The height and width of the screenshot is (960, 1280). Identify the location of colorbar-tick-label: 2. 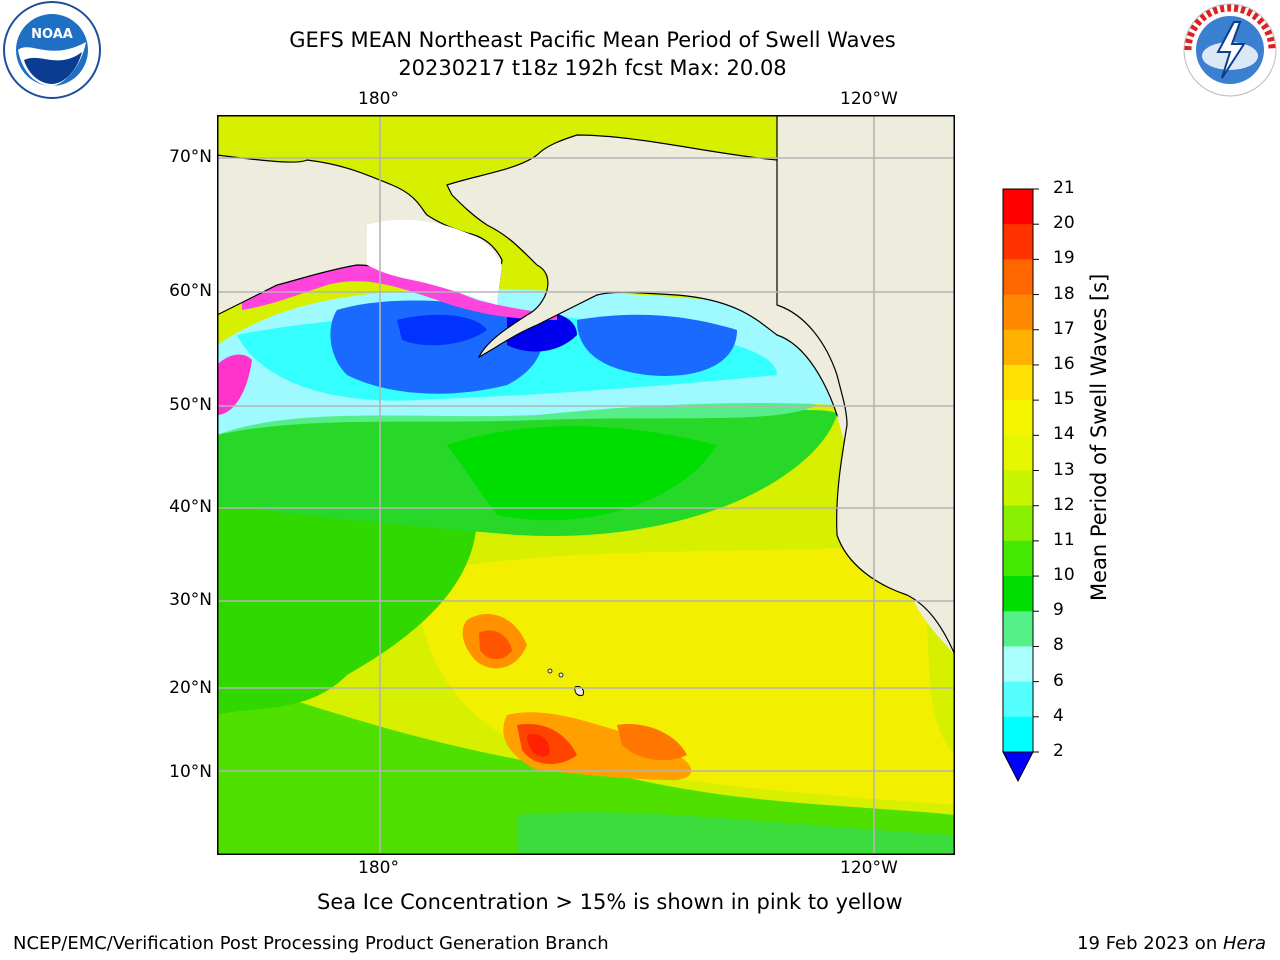
(1058, 751).